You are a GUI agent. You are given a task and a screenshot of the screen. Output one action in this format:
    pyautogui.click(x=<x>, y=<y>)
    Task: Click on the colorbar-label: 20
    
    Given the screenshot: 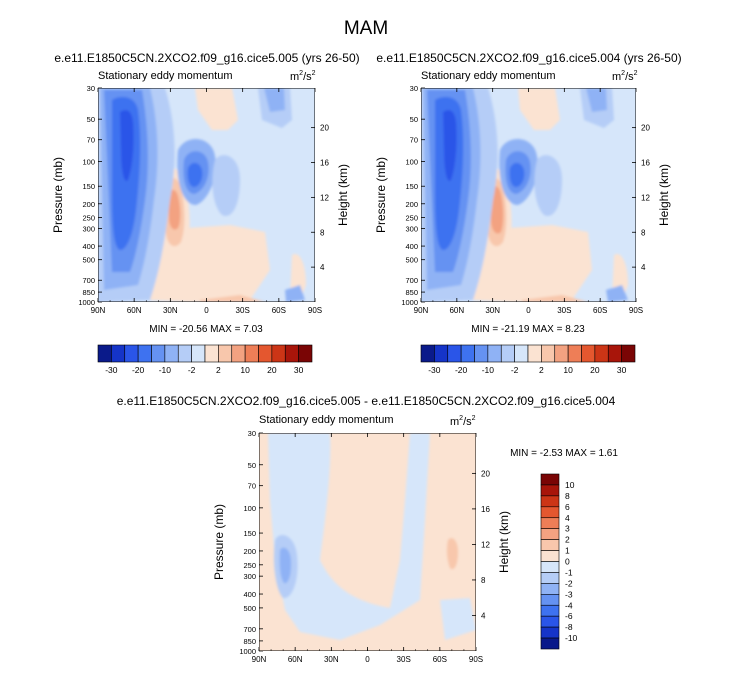 What is the action you would take?
    pyautogui.click(x=272, y=370)
    